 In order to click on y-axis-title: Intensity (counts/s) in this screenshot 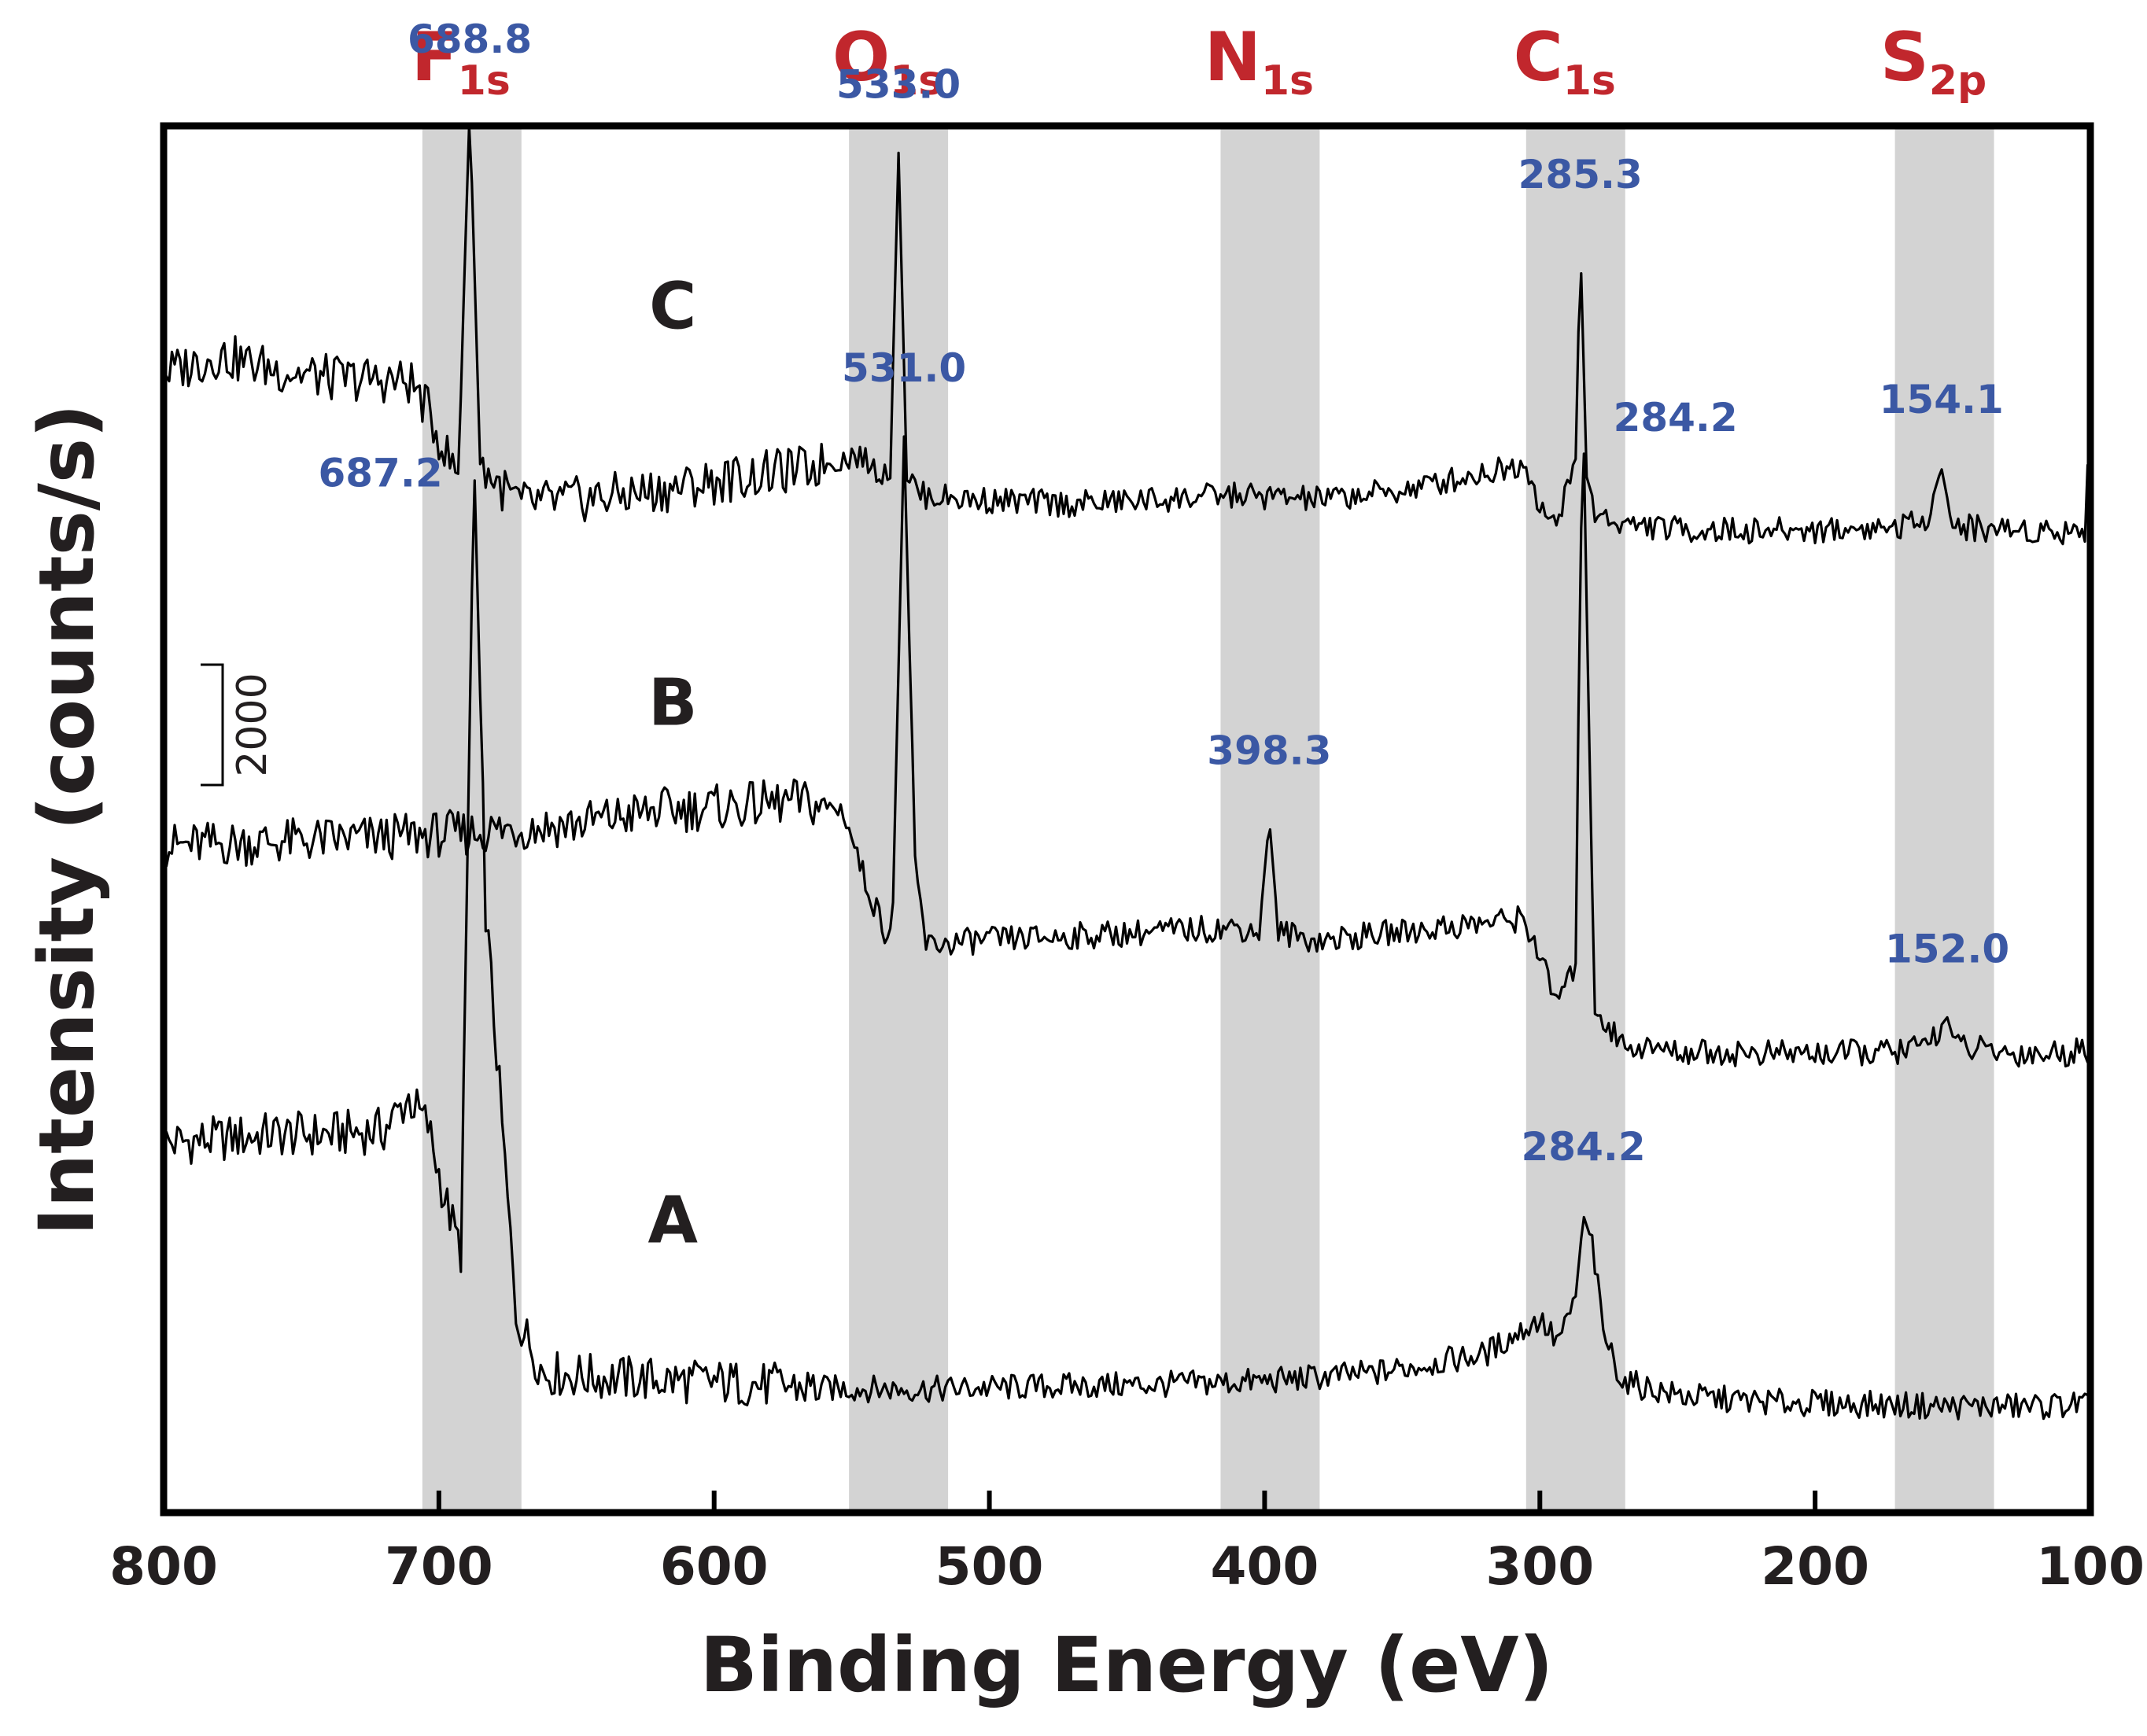, I will do `click(67, 820)`.